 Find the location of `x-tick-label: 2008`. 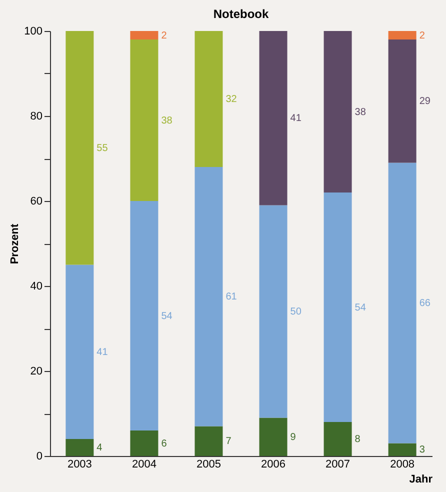

x-tick-label: 2008 is located at coordinates (402, 464).